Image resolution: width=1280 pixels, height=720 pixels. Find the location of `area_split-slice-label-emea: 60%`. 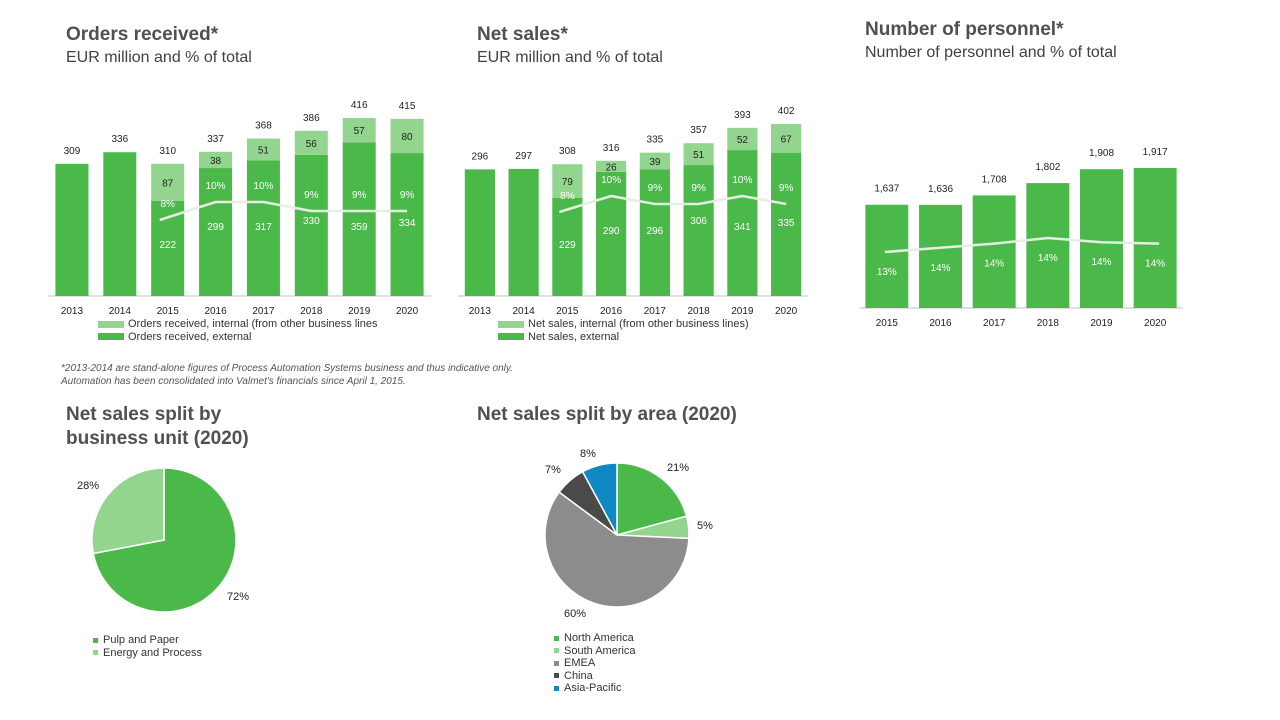

area_split-slice-label-emea: 60% is located at coordinates (575, 614).